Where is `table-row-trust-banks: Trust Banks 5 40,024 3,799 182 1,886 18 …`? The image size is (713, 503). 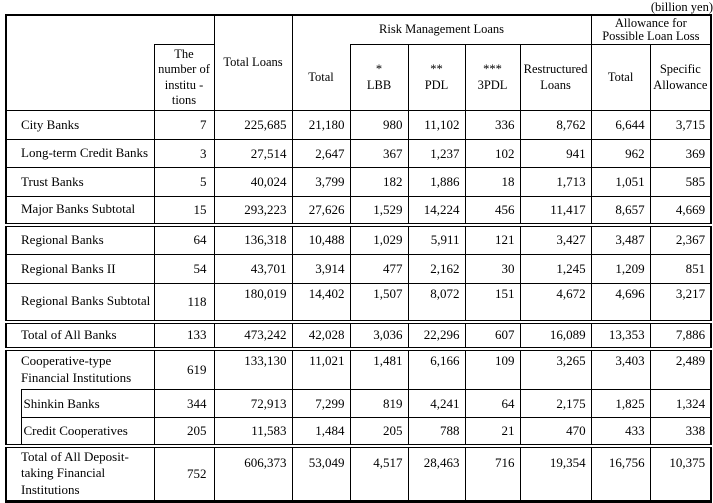
table-row-trust-banks: Trust Banks 5 40,024 3,799 182 1,886 18 … is located at coordinates (358, 182).